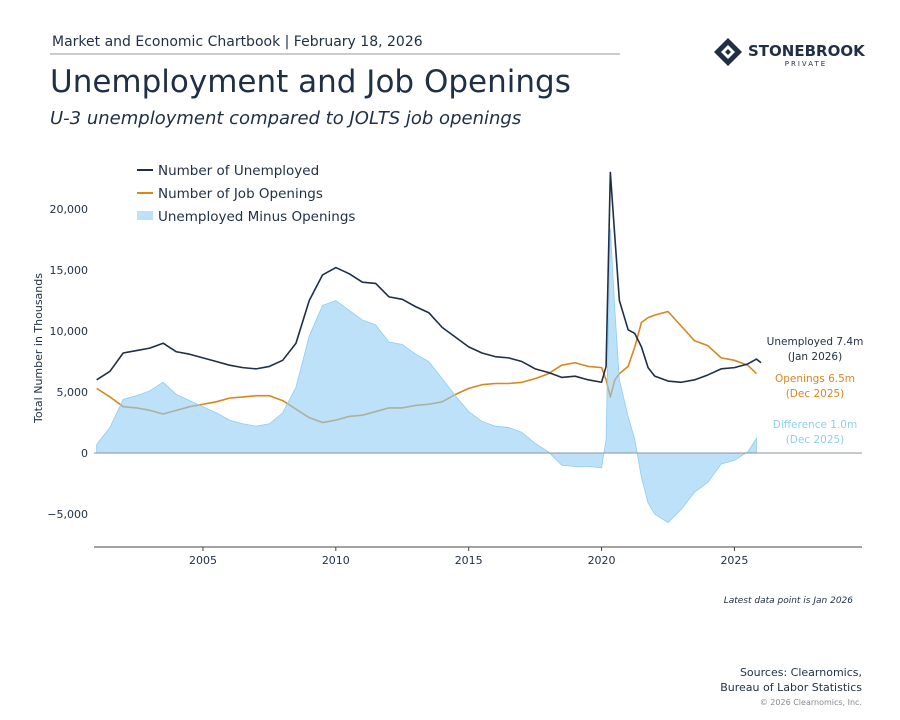 This screenshot has height=720, width=900. Describe the element at coordinates (815, 342) in the screenshot. I see `annotation: Unemployed 7.4m` at that location.